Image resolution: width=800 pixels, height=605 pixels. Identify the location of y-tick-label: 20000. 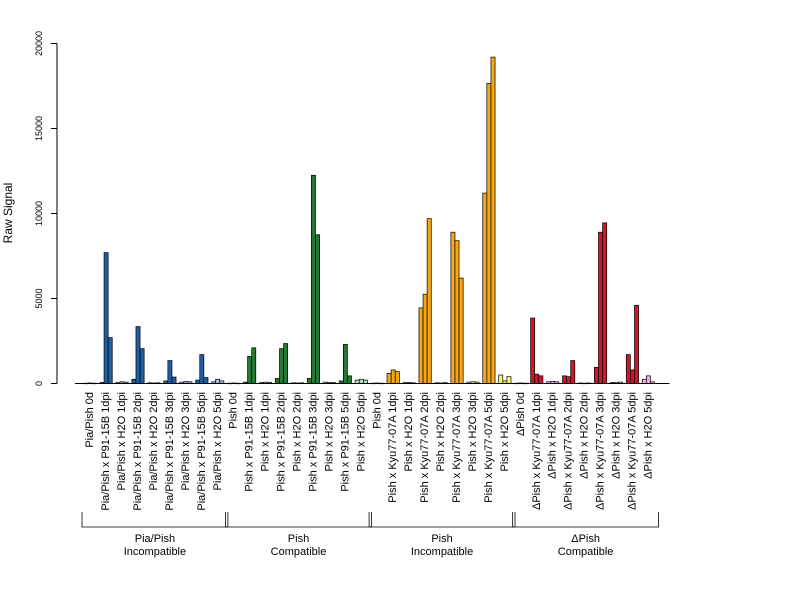
(39, 43).